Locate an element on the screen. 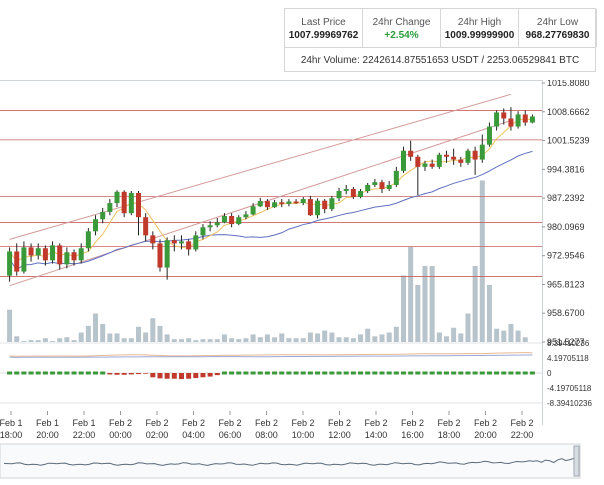 The image size is (604, 485). price-axis-label: 1001.5239 is located at coordinates (568, 141).